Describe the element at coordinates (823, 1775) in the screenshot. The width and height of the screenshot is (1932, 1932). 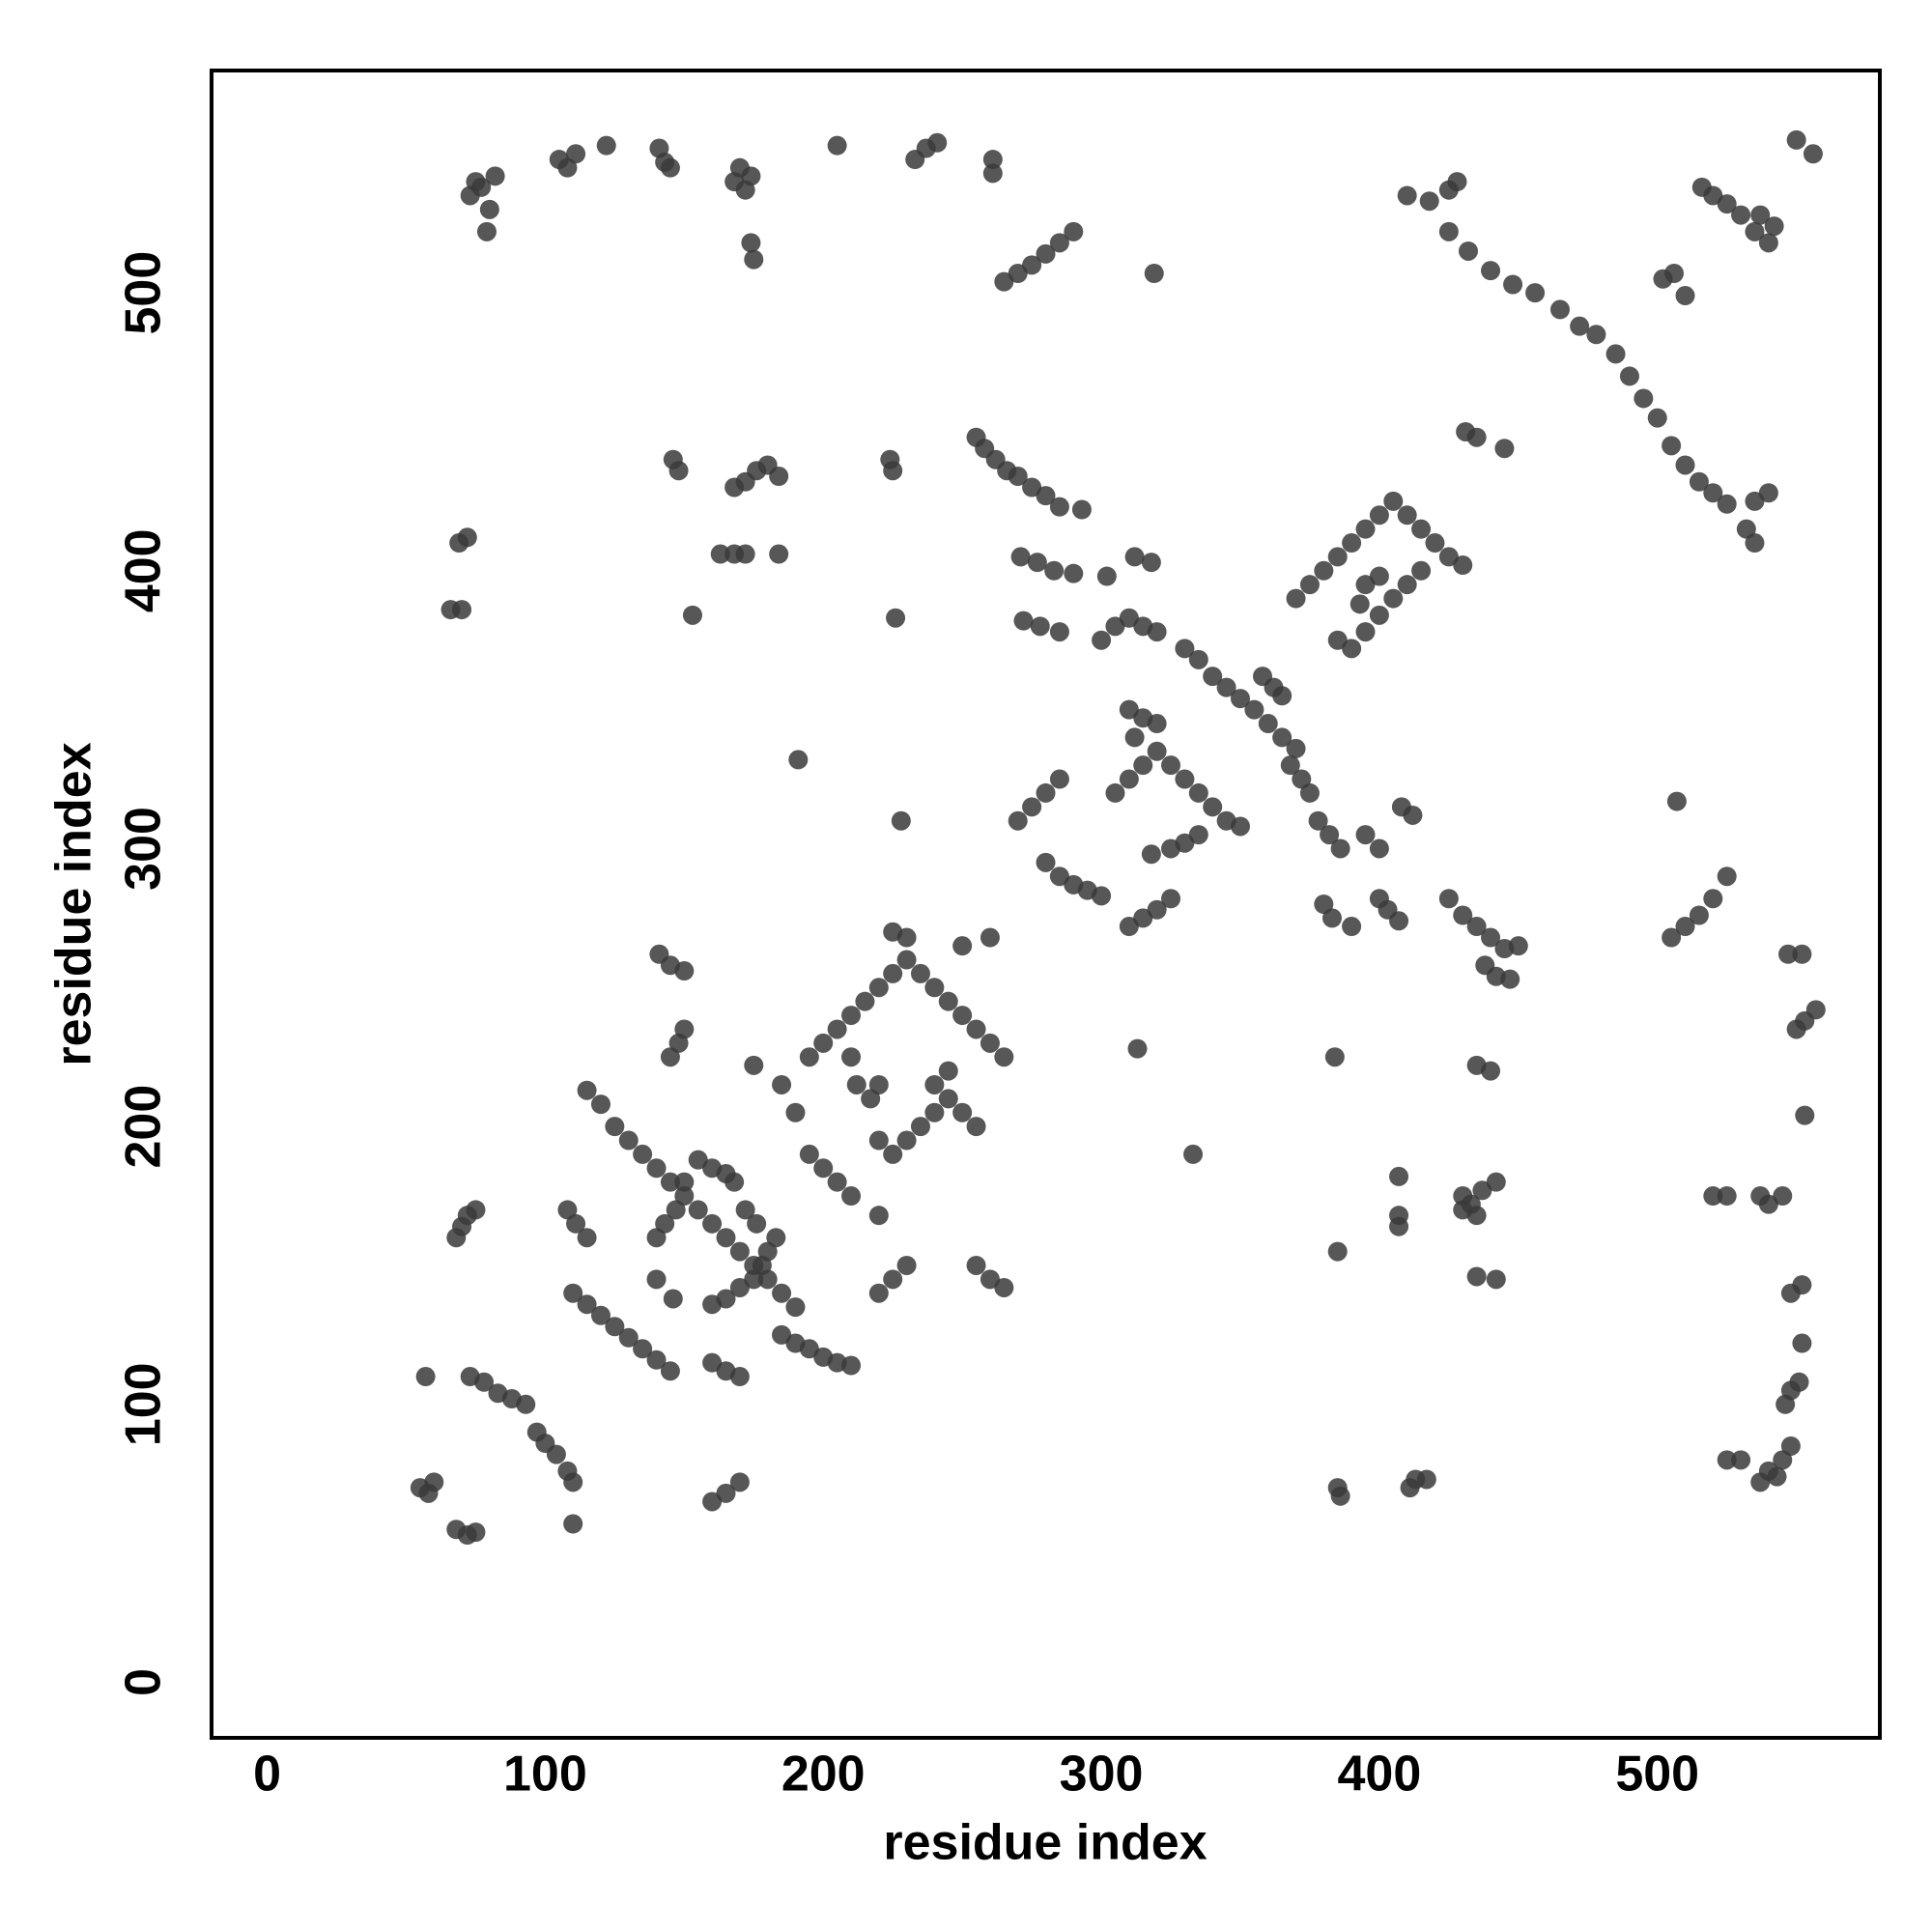
I see `x-tick-label: 200` at that location.